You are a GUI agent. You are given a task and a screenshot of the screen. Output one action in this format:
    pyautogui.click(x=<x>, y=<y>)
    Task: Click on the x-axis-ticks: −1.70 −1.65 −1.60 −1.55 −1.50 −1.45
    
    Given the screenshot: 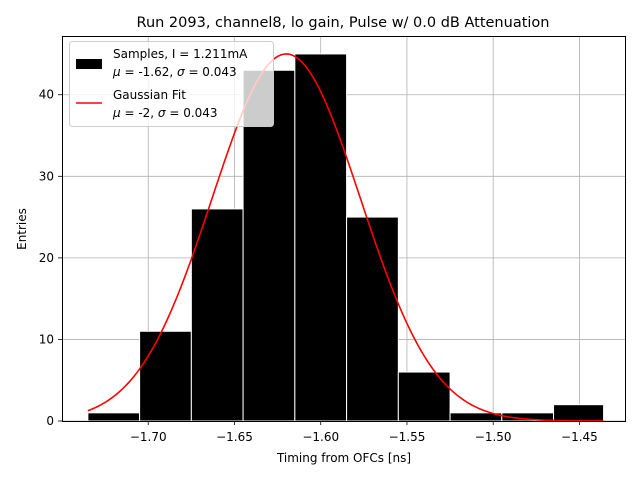 What is the action you would take?
    pyautogui.click(x=364, y=432)
    